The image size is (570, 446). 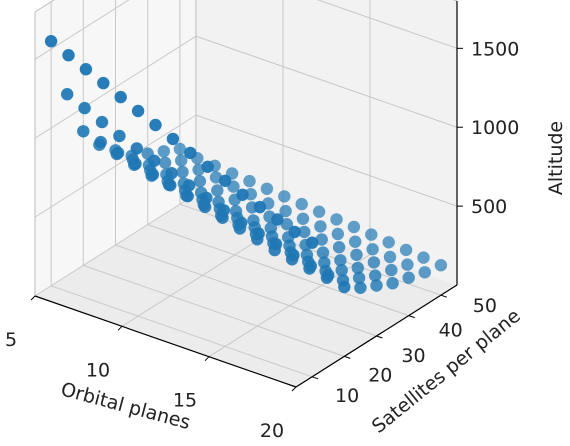 I want to click on x-axis-line, so click(x=165, y=341).